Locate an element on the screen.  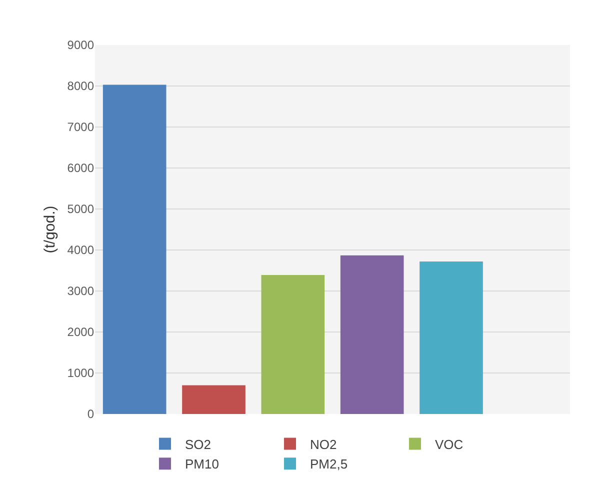
y-tick-label: 2000 is located at coordinates (80, 332).